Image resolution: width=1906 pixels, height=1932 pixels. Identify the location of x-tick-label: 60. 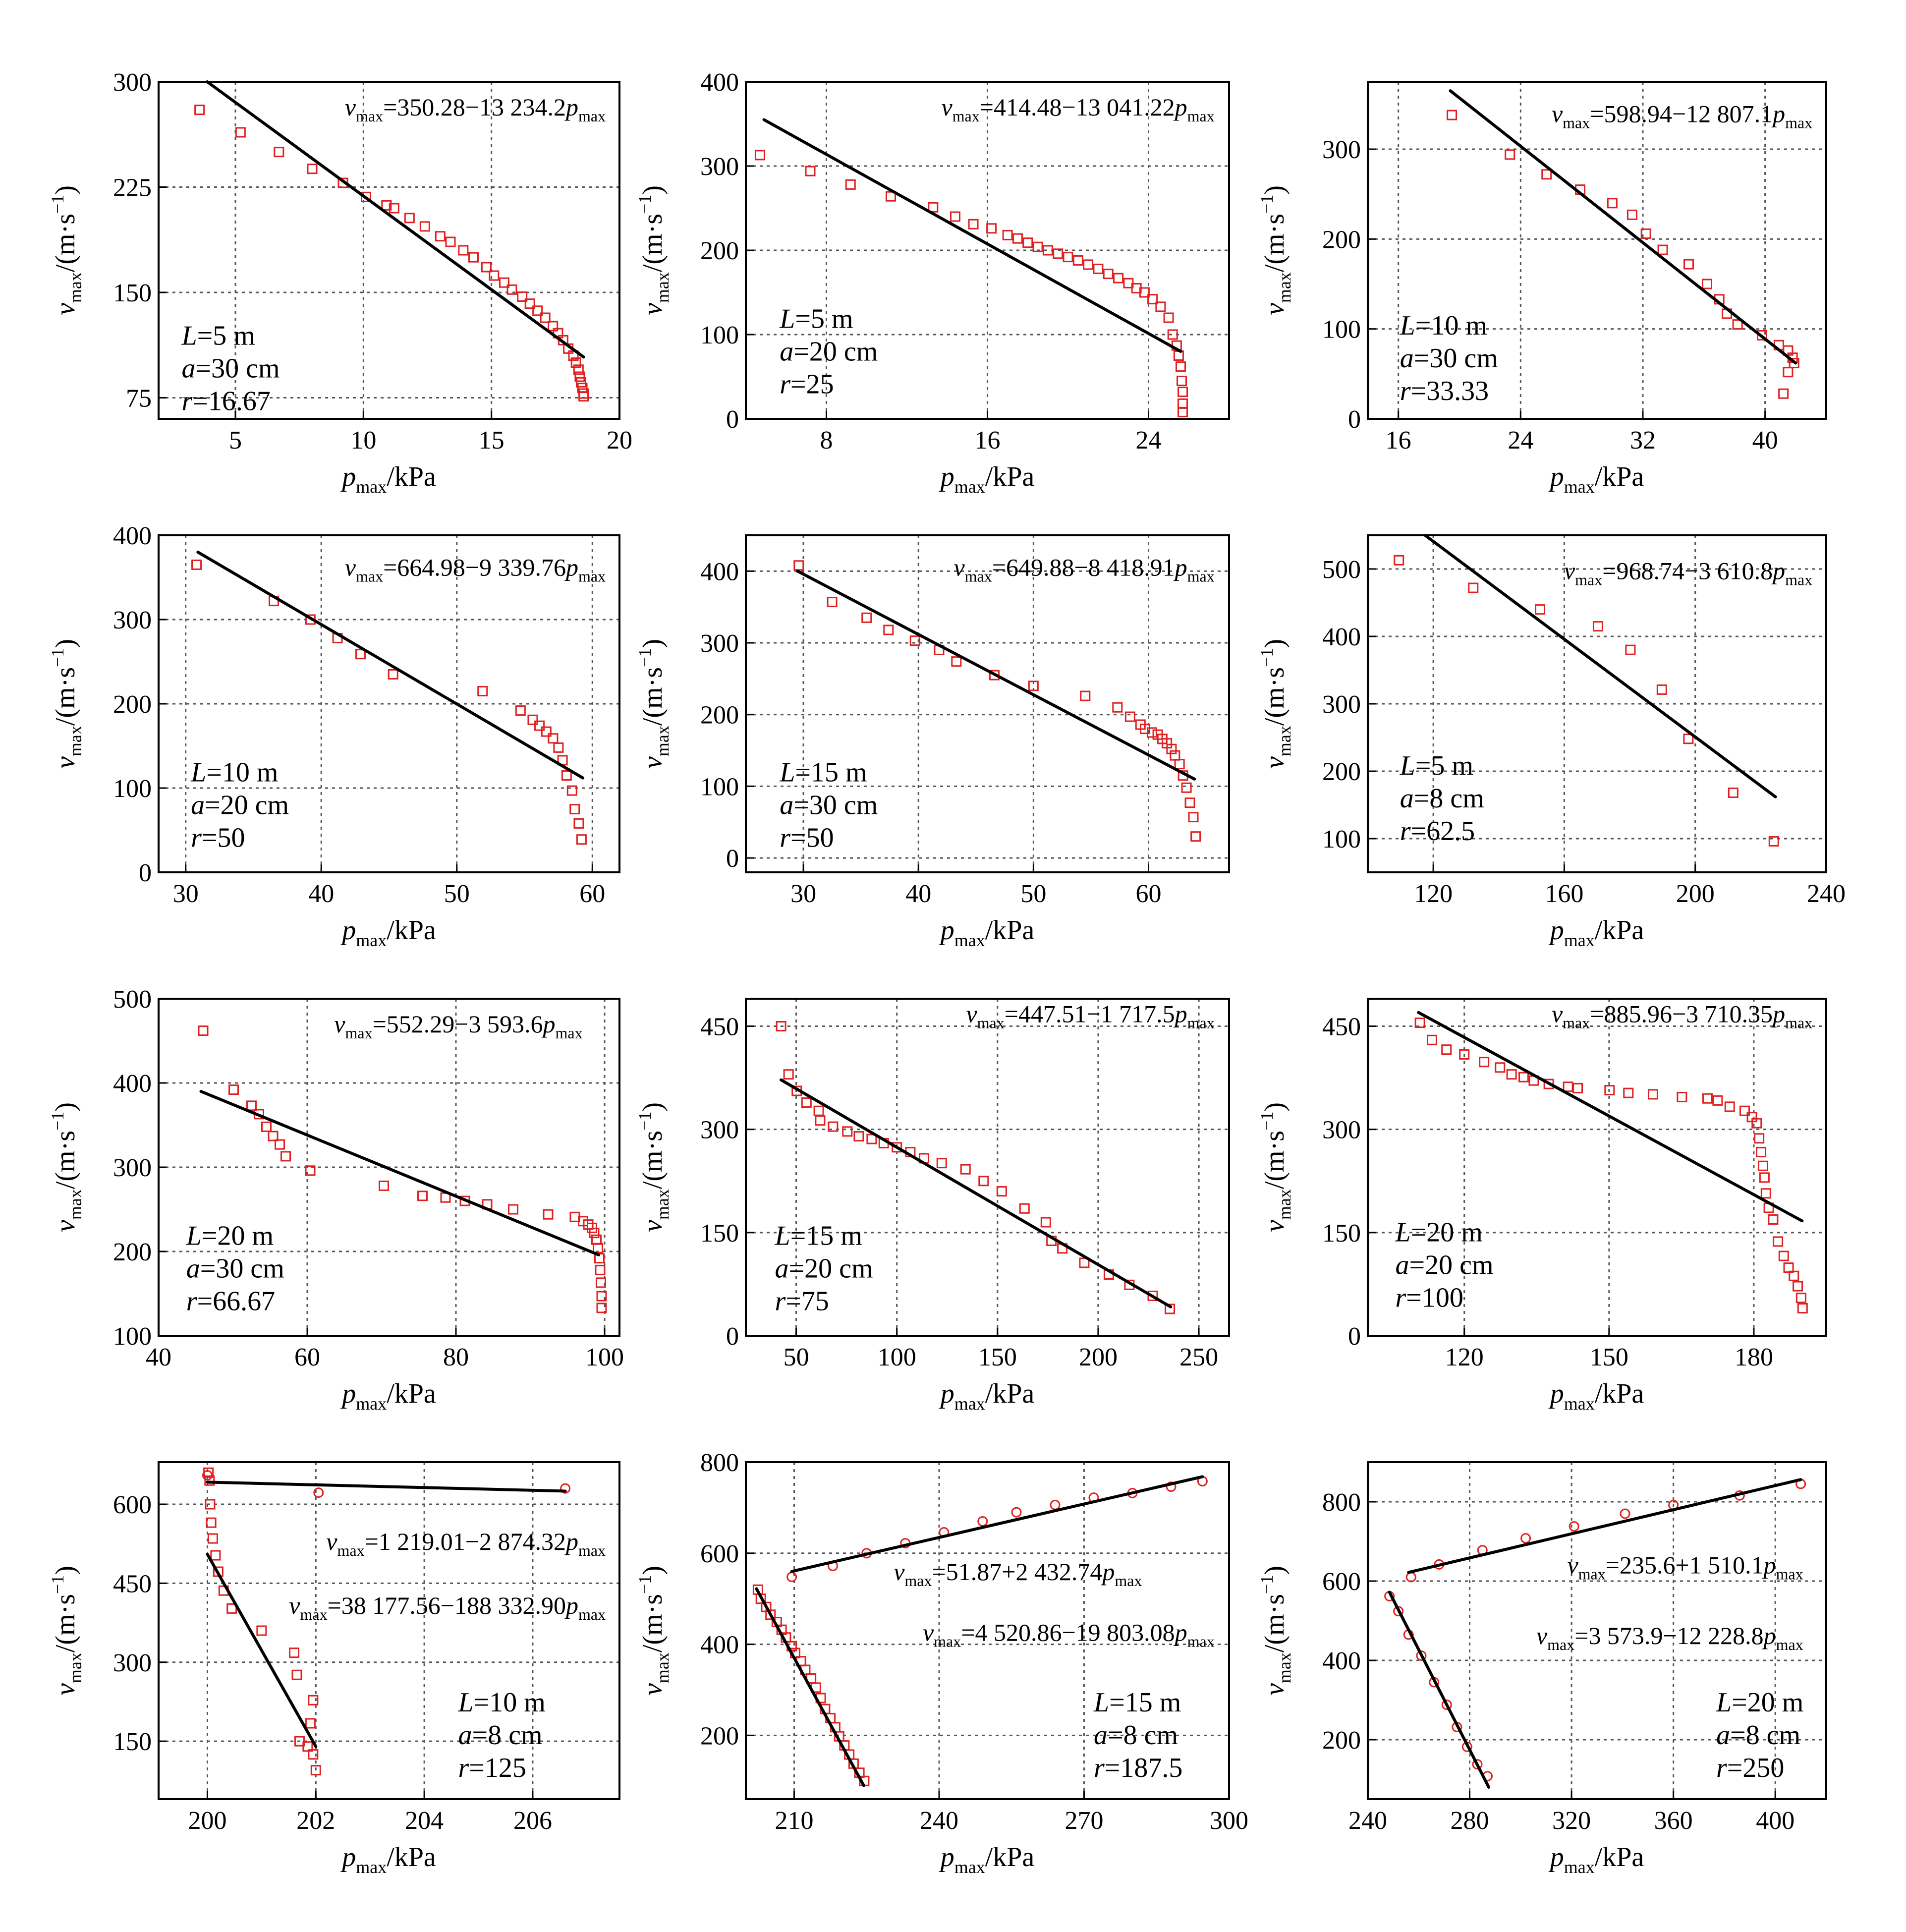
(307, 1357).